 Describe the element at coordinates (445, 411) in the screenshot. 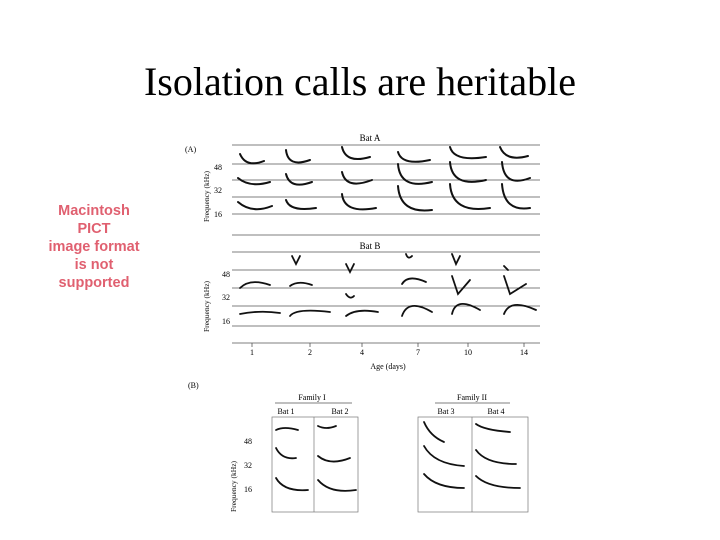

I see `bat-3-label: Bat 3` at that location.